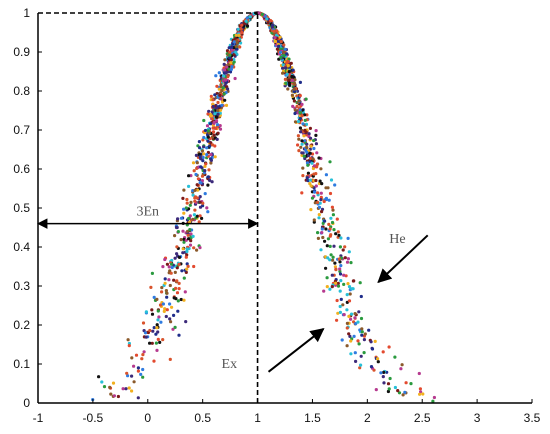  I want to click on x-axis-ticks: -1 -0.5 0 0.5 1 1.5 2 2.5 3 3.5, so click(287, 412).